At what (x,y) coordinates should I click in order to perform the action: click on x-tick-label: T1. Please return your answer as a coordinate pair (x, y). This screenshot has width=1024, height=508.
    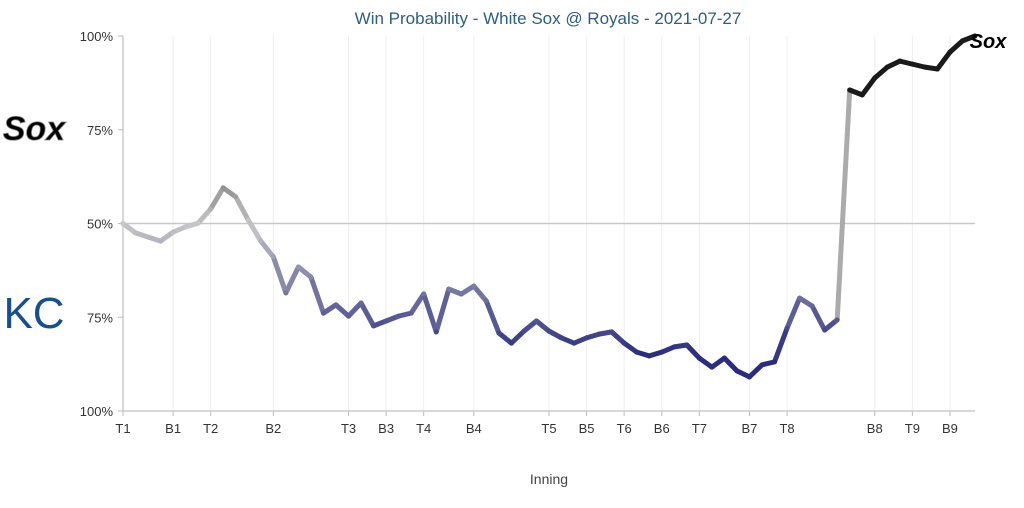
    Looking at the image, I should click on (122, 428).